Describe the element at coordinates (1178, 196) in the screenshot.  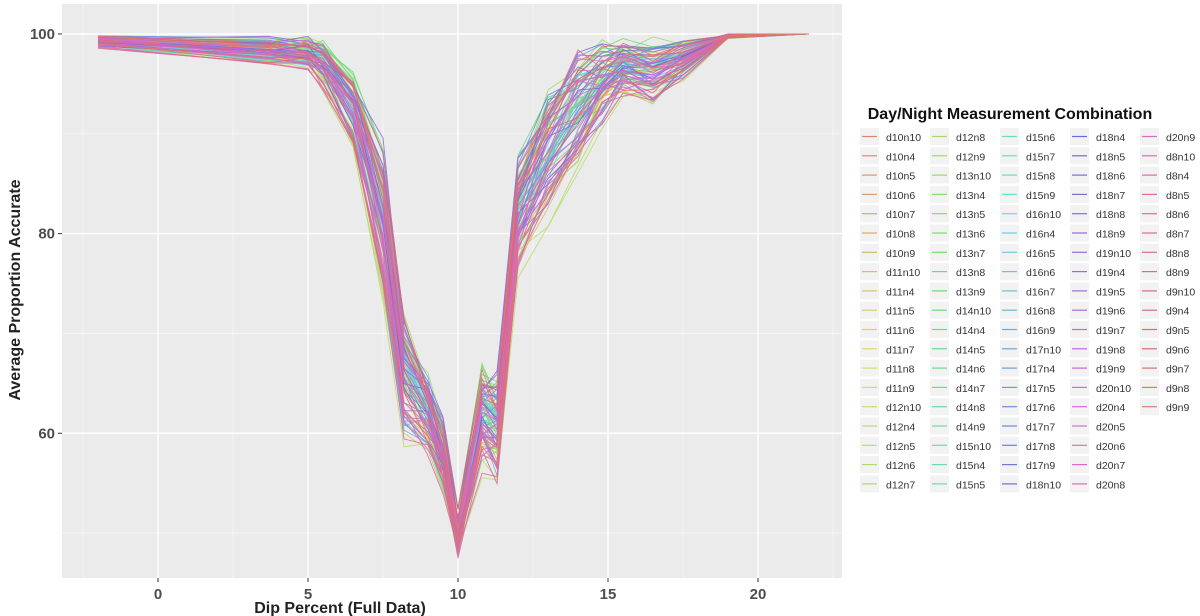
I see `legend-label: d8n5` at that location.